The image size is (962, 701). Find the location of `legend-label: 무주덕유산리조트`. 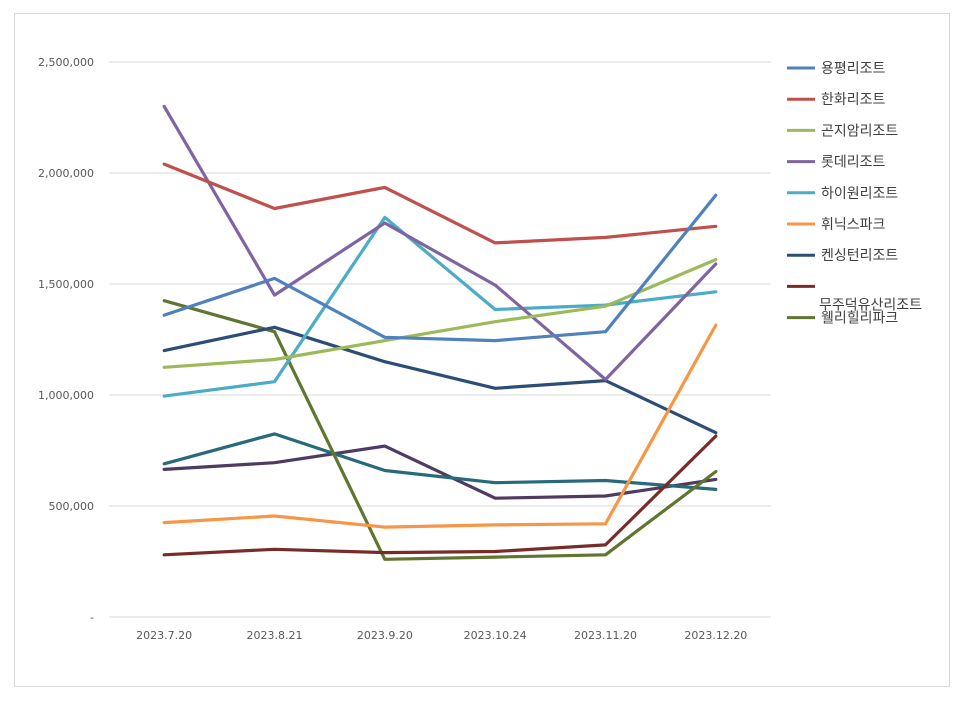

legend-label: 무주덕유산리조트 is located at coordinates (870, 305).